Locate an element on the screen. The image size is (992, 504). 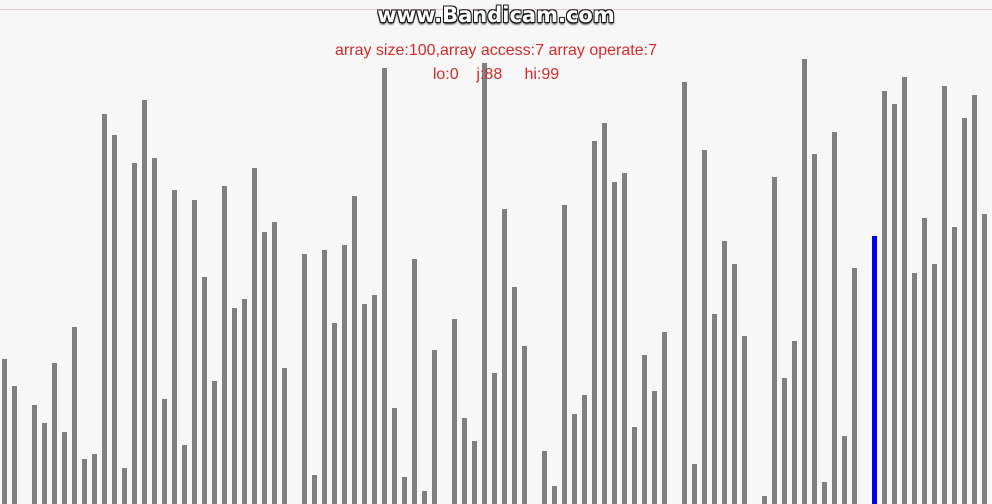
top-border-line is located at coordinates (496, 9).